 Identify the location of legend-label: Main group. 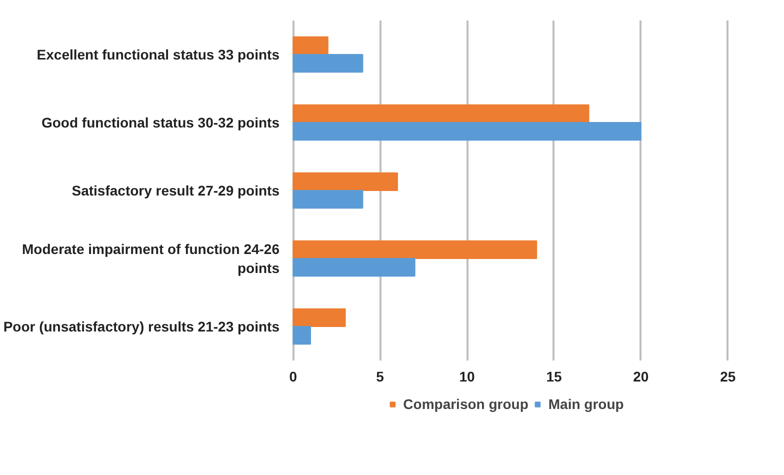
(586, 404).